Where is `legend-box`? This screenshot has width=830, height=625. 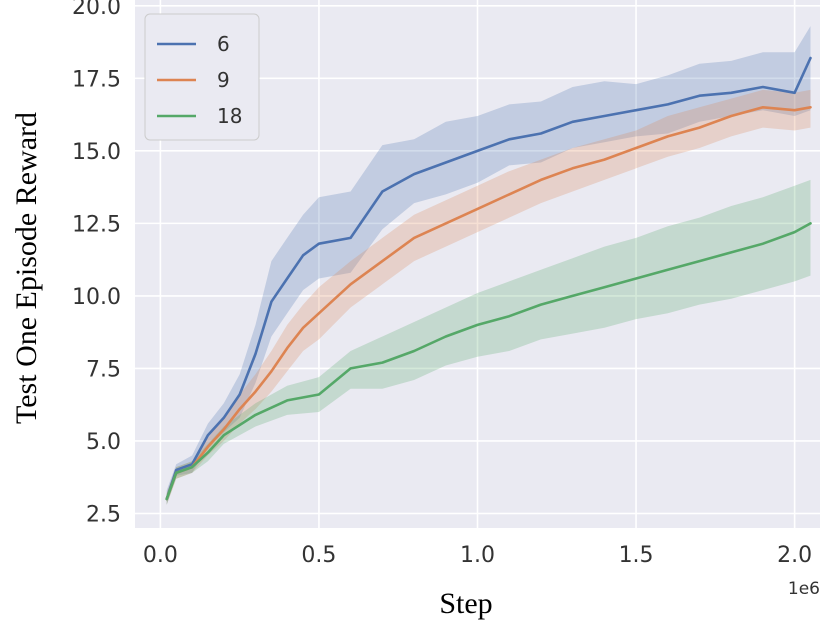 legend-box is located at coordinates (202, 77).